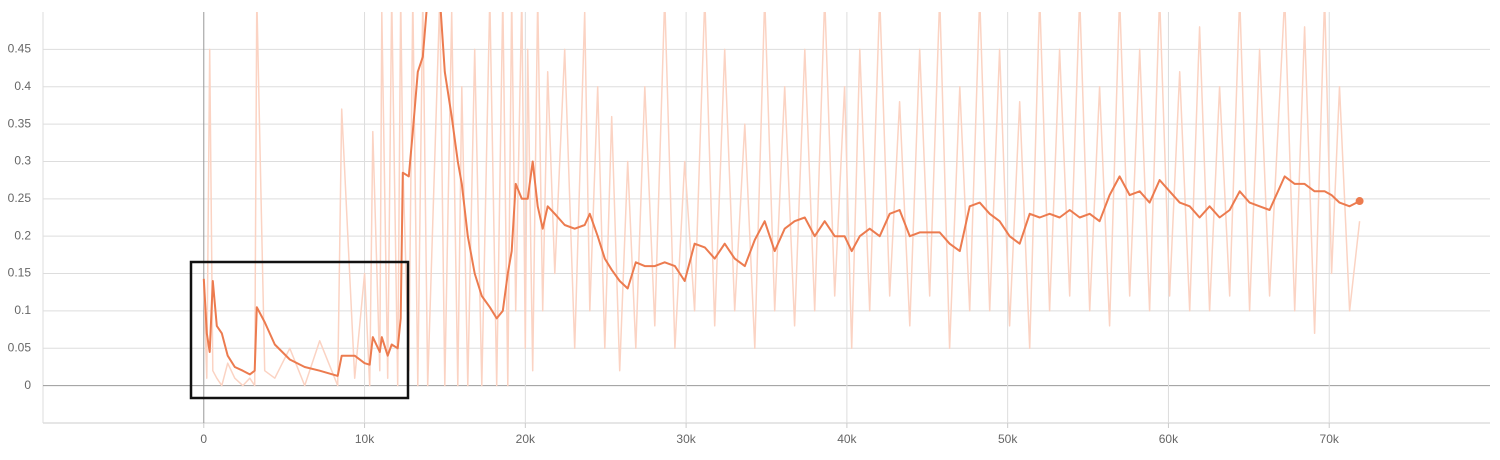 Image resolution: width=1500 pixels, height=460 pixels. What do you see at coordinates (20, 49) in the screenshot?
I see `y-tick-label: 0.45` at bounding box center [20, 49].